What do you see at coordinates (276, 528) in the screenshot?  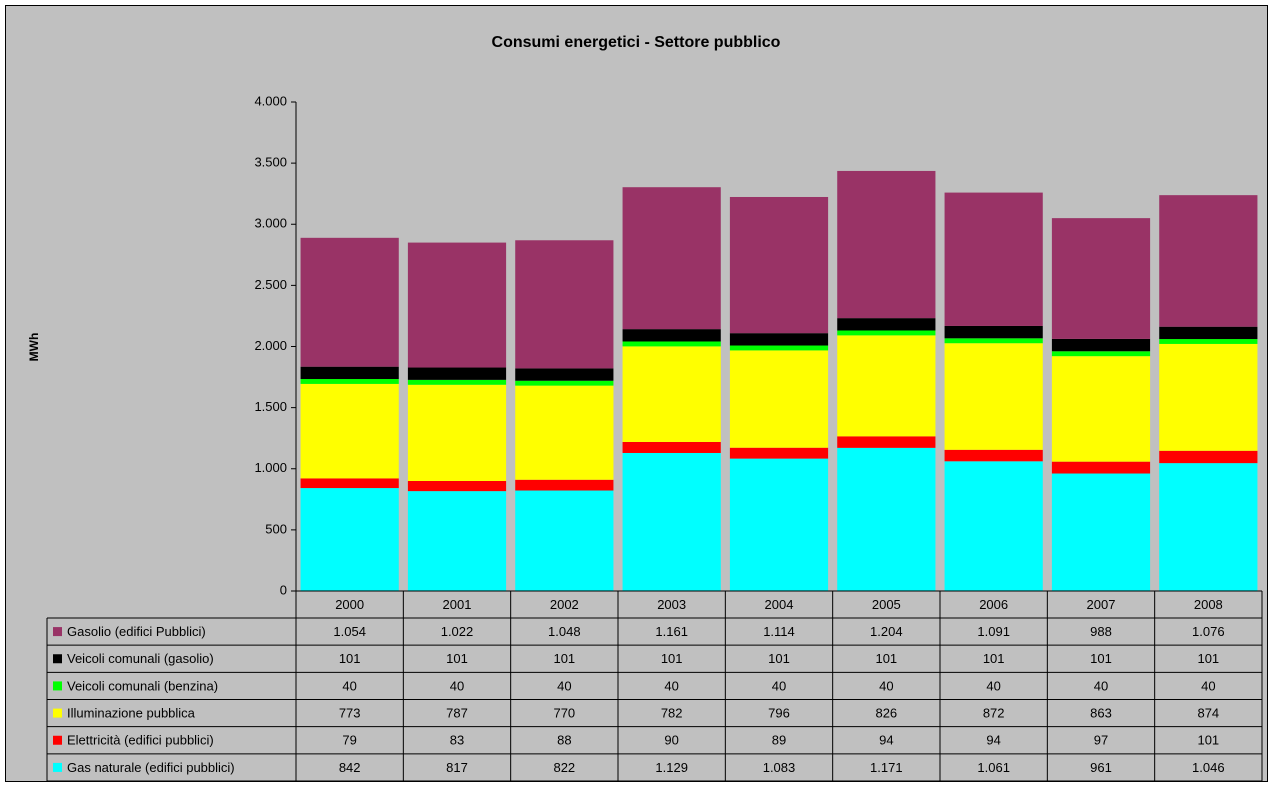 I see `y-tick-label: 500` at bounding box center [276, 528].